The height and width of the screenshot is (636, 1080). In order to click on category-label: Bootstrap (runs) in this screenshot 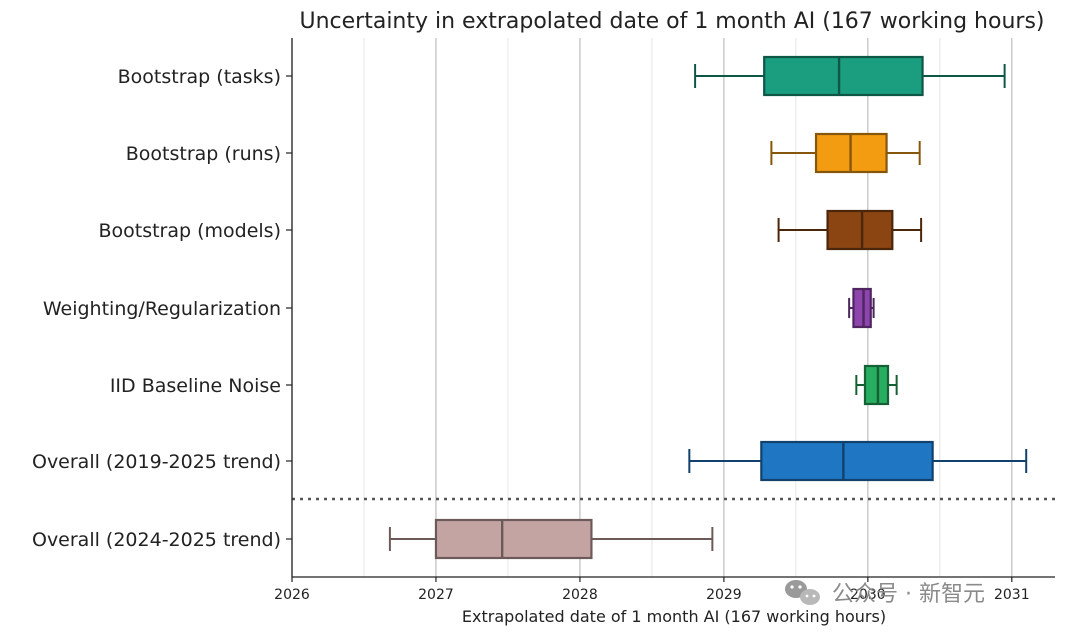, I will do `click(203, 154)`.